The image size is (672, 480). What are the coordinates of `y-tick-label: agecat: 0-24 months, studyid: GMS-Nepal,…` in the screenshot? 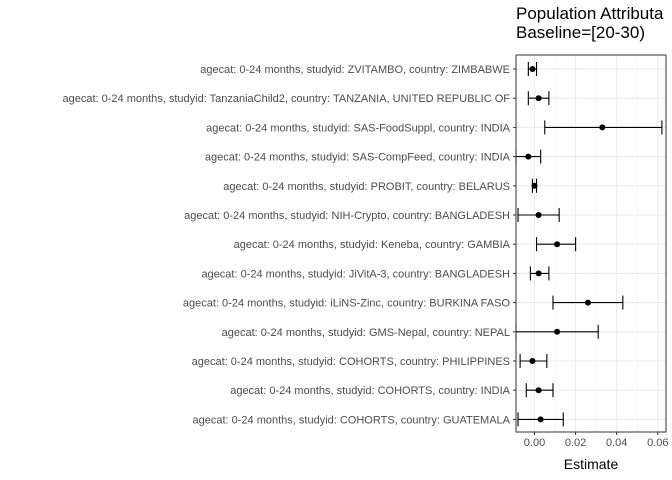 It's located at (366, 333).